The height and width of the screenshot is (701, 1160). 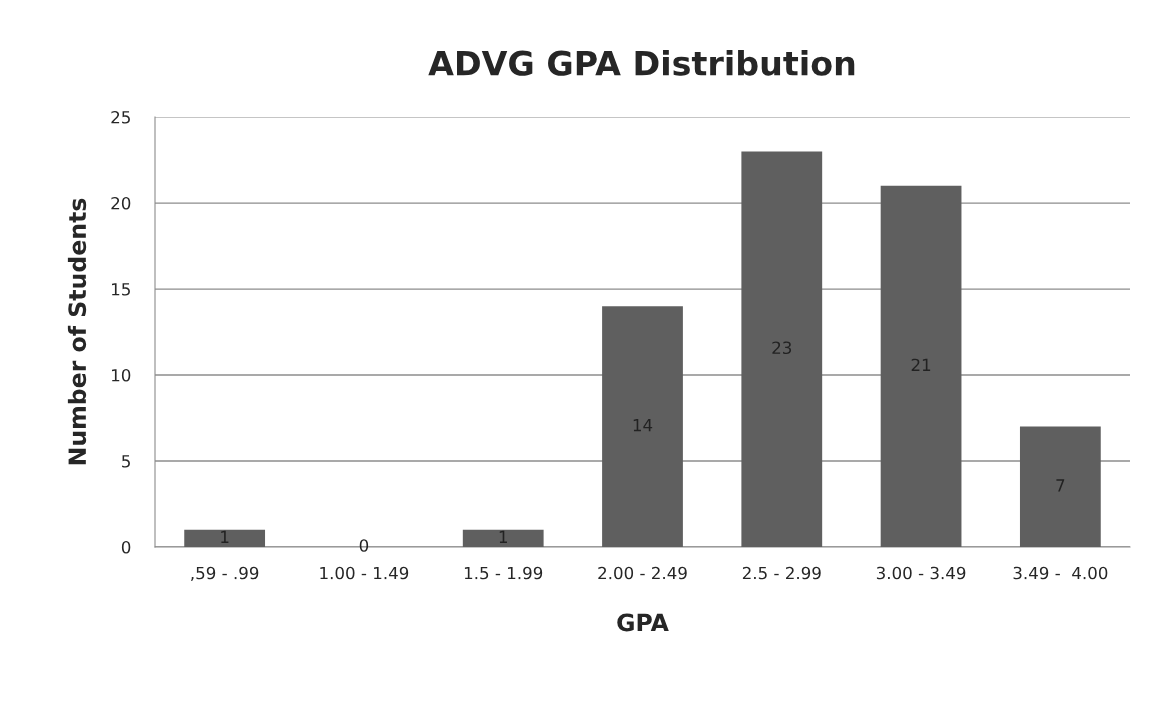 I want to click on data-label: 14, so click(x=643, y=425).